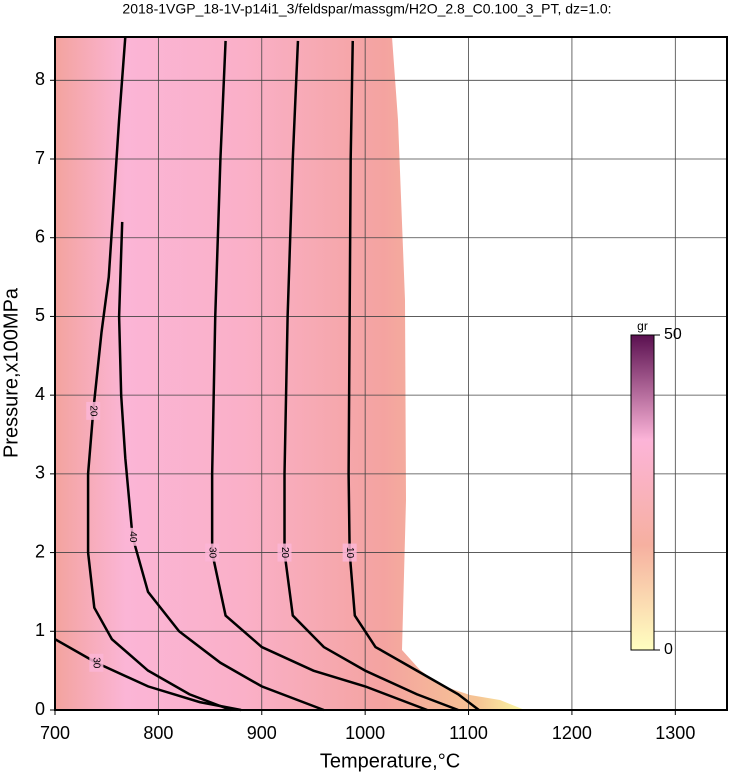 This screenshot has height=776, width=734. I want to click on x-tick-label: 900, so click(262, 733).